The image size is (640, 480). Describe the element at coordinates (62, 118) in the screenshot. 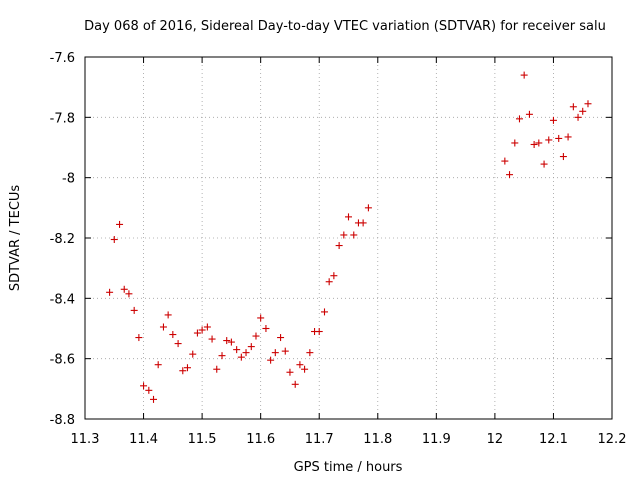

I see `y-tick-label: -7.8` at that location.